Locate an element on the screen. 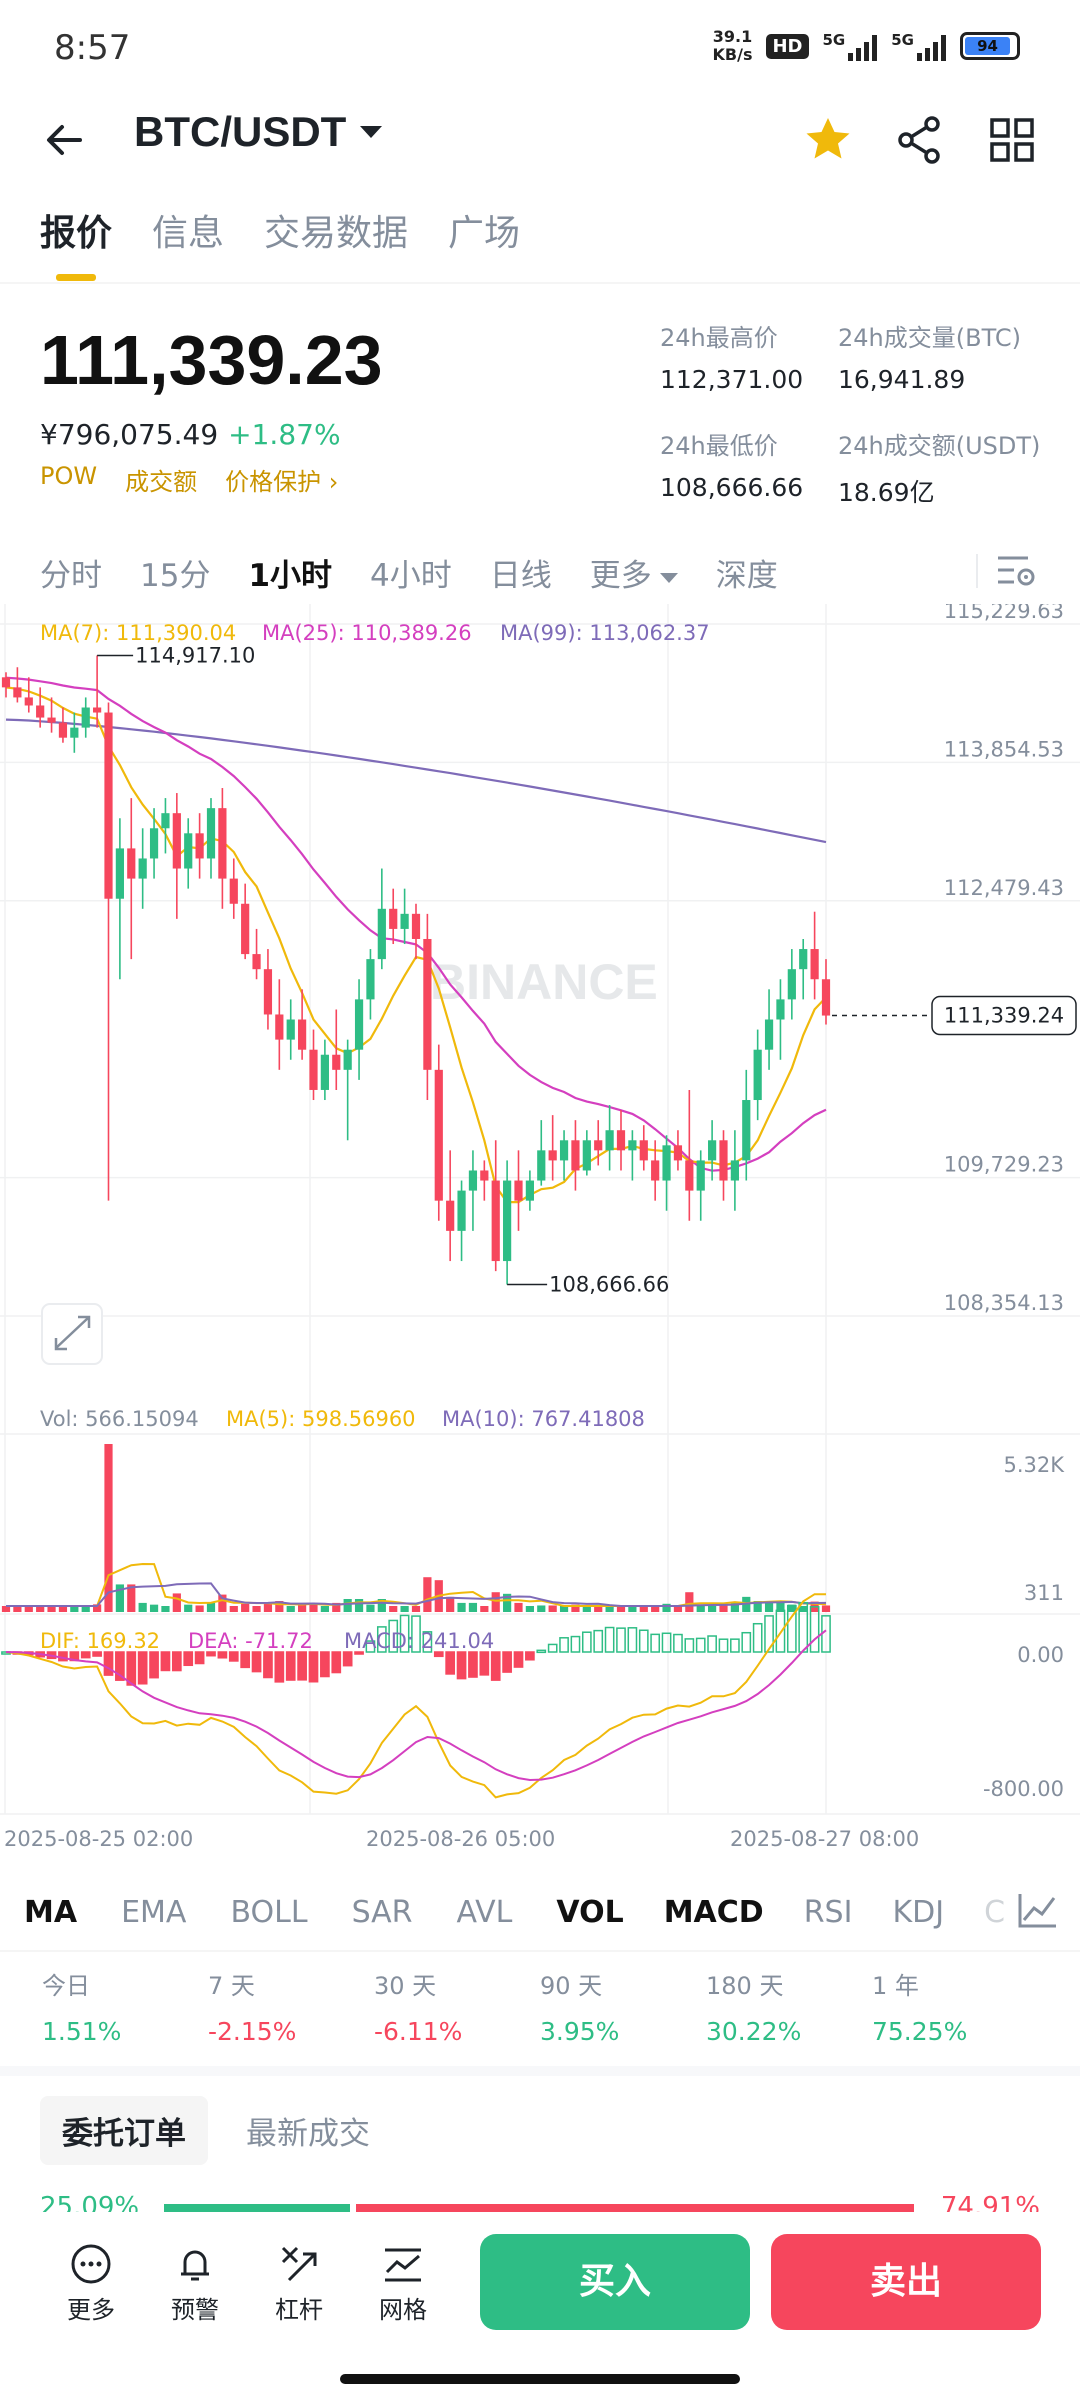  indicator-rsi: RSI is located at coordinates (828, 1912).